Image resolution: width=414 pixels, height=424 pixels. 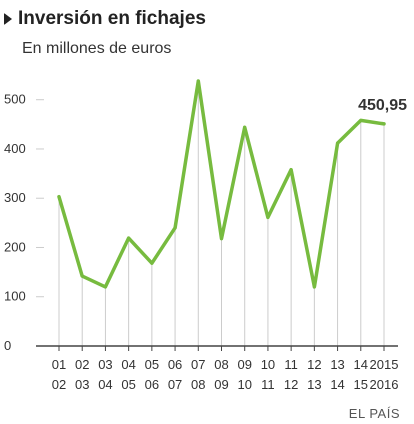 I want to click on chart-subtitle: En millones de euros, so click(x=97, y=48).